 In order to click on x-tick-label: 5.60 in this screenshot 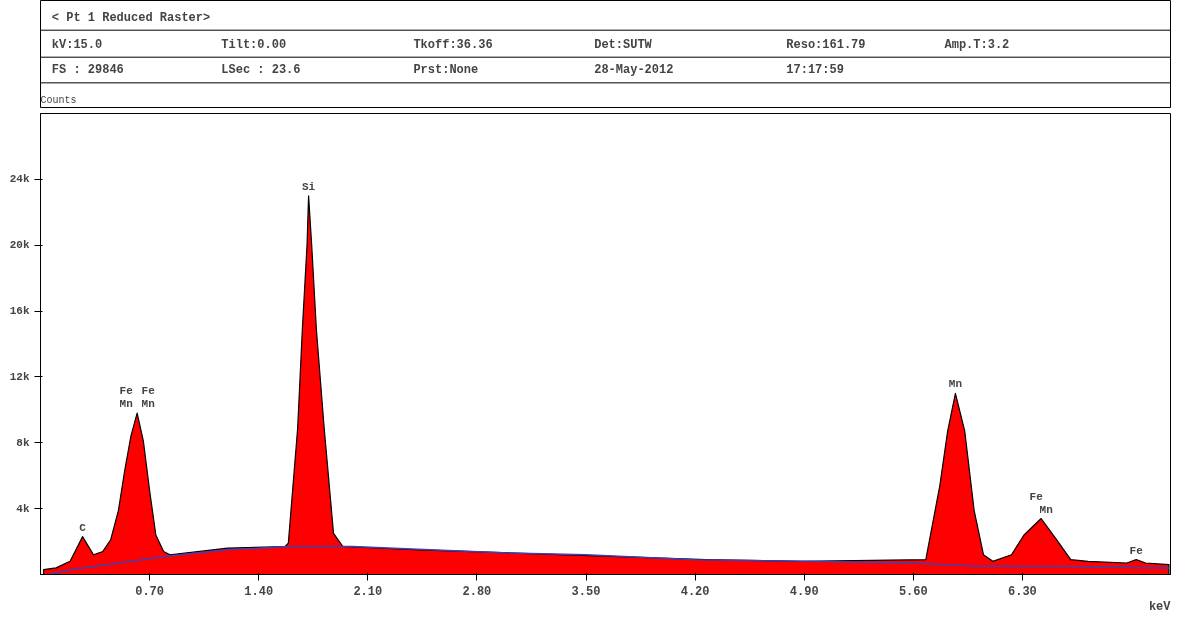, I will do `click(913, 591)`.